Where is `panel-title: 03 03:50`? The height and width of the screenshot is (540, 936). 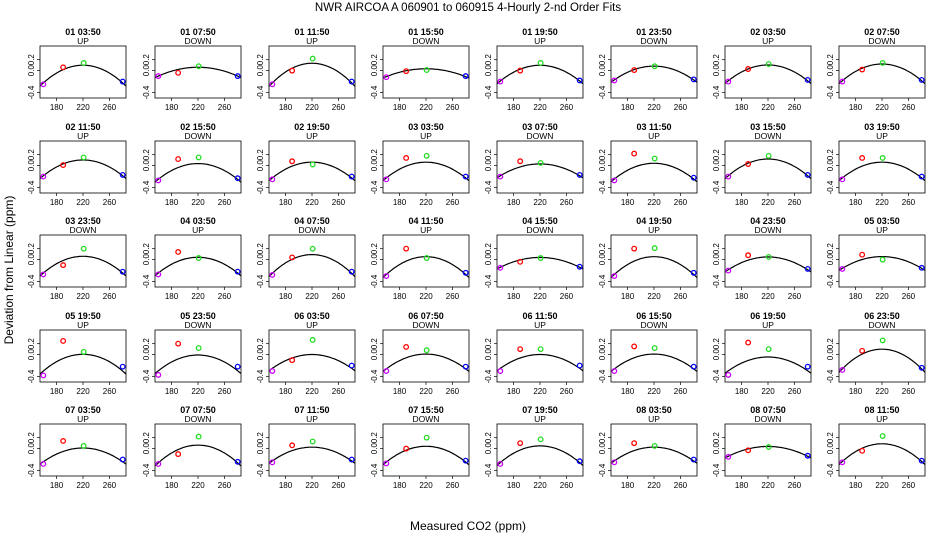 panel-title: 03 03:50 is located at coordinates (426, 127).